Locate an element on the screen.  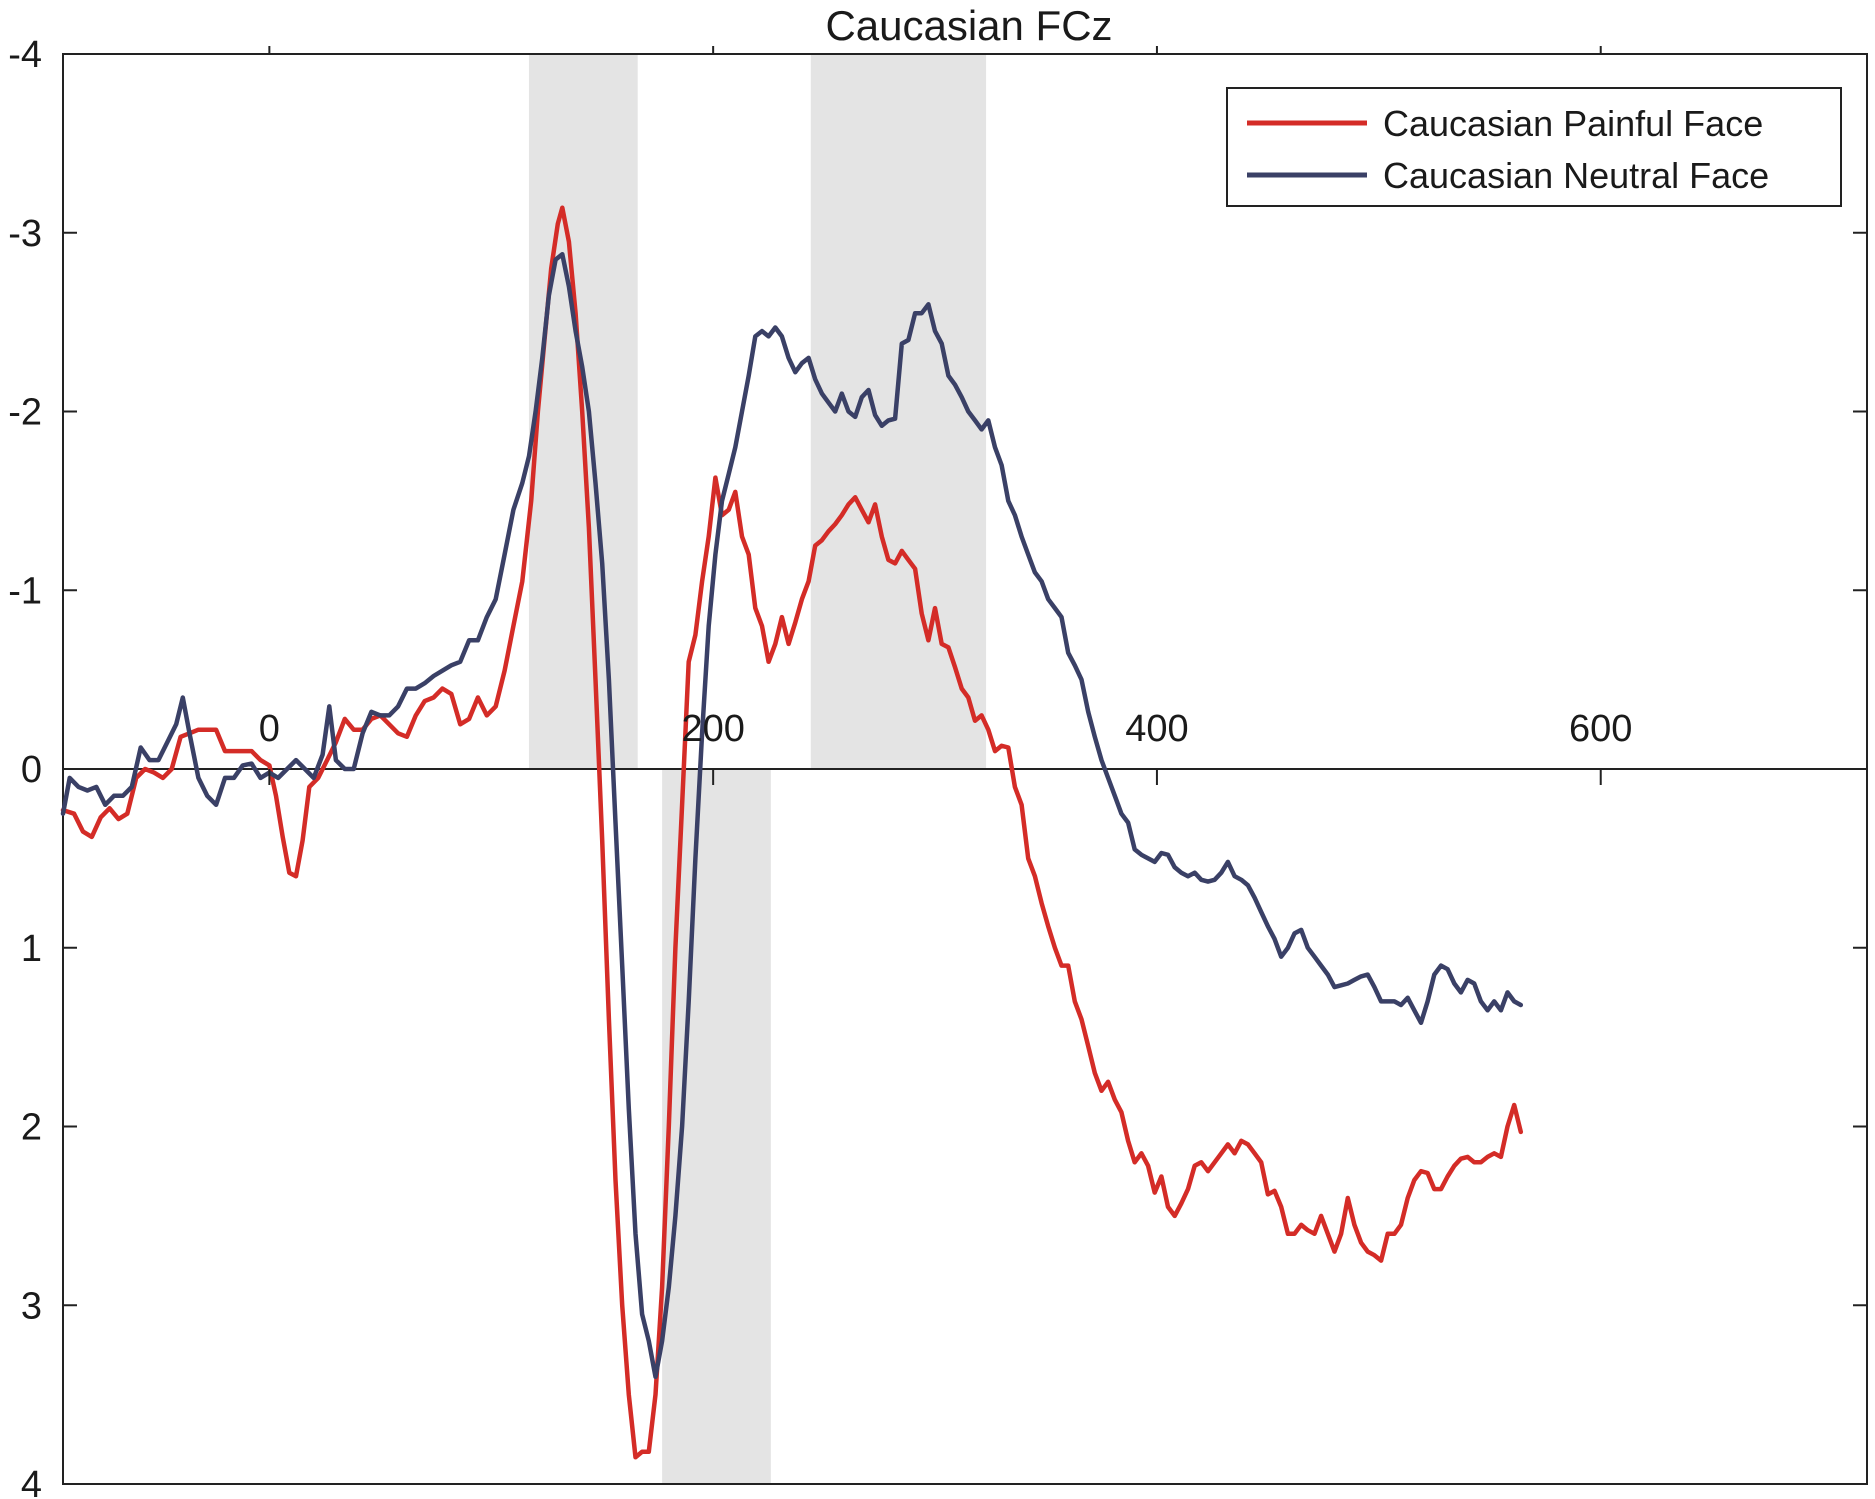
y-tick-label: 1 is located at coordinates (31, 949).